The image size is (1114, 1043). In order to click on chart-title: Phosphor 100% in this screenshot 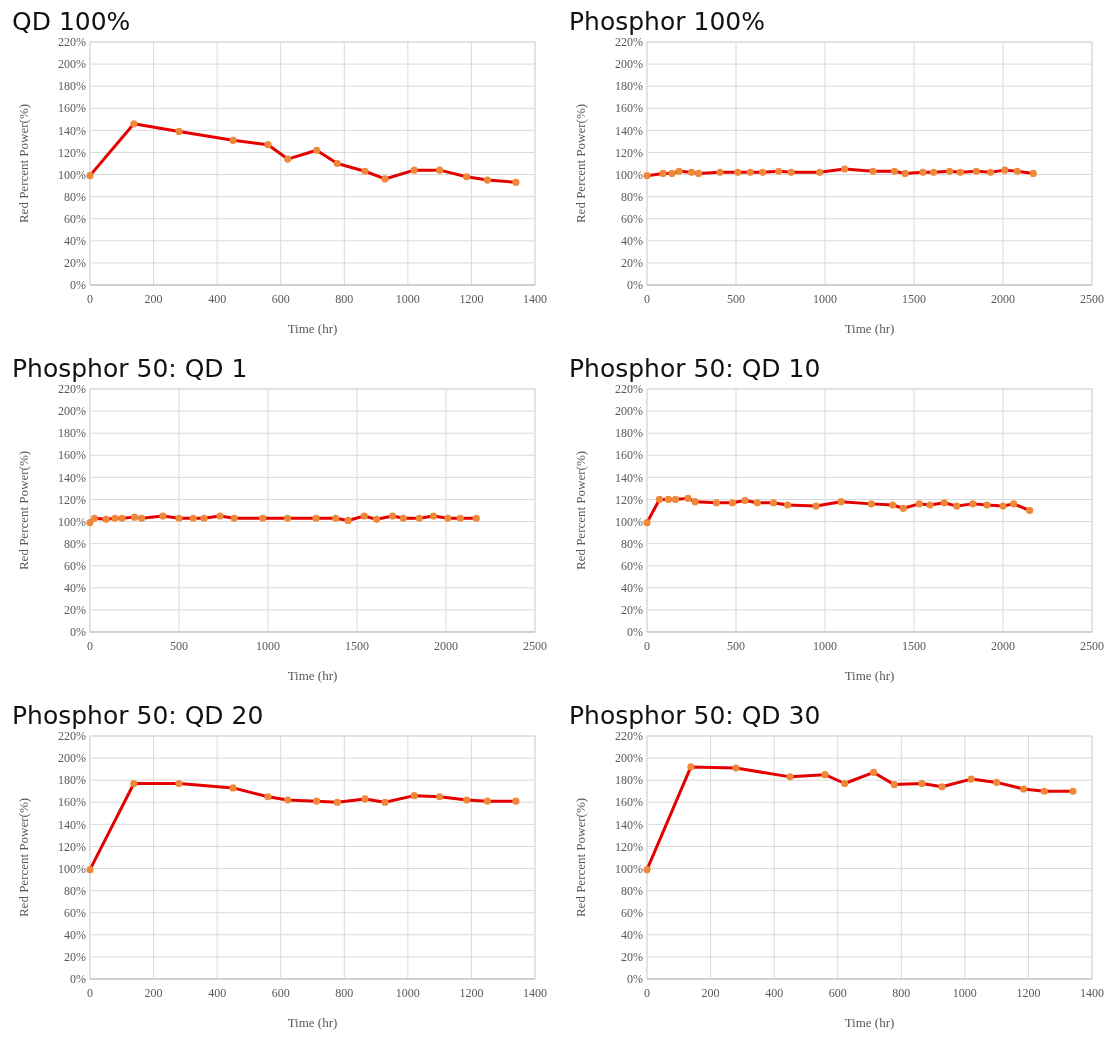, I will do `click(667, 21)`.